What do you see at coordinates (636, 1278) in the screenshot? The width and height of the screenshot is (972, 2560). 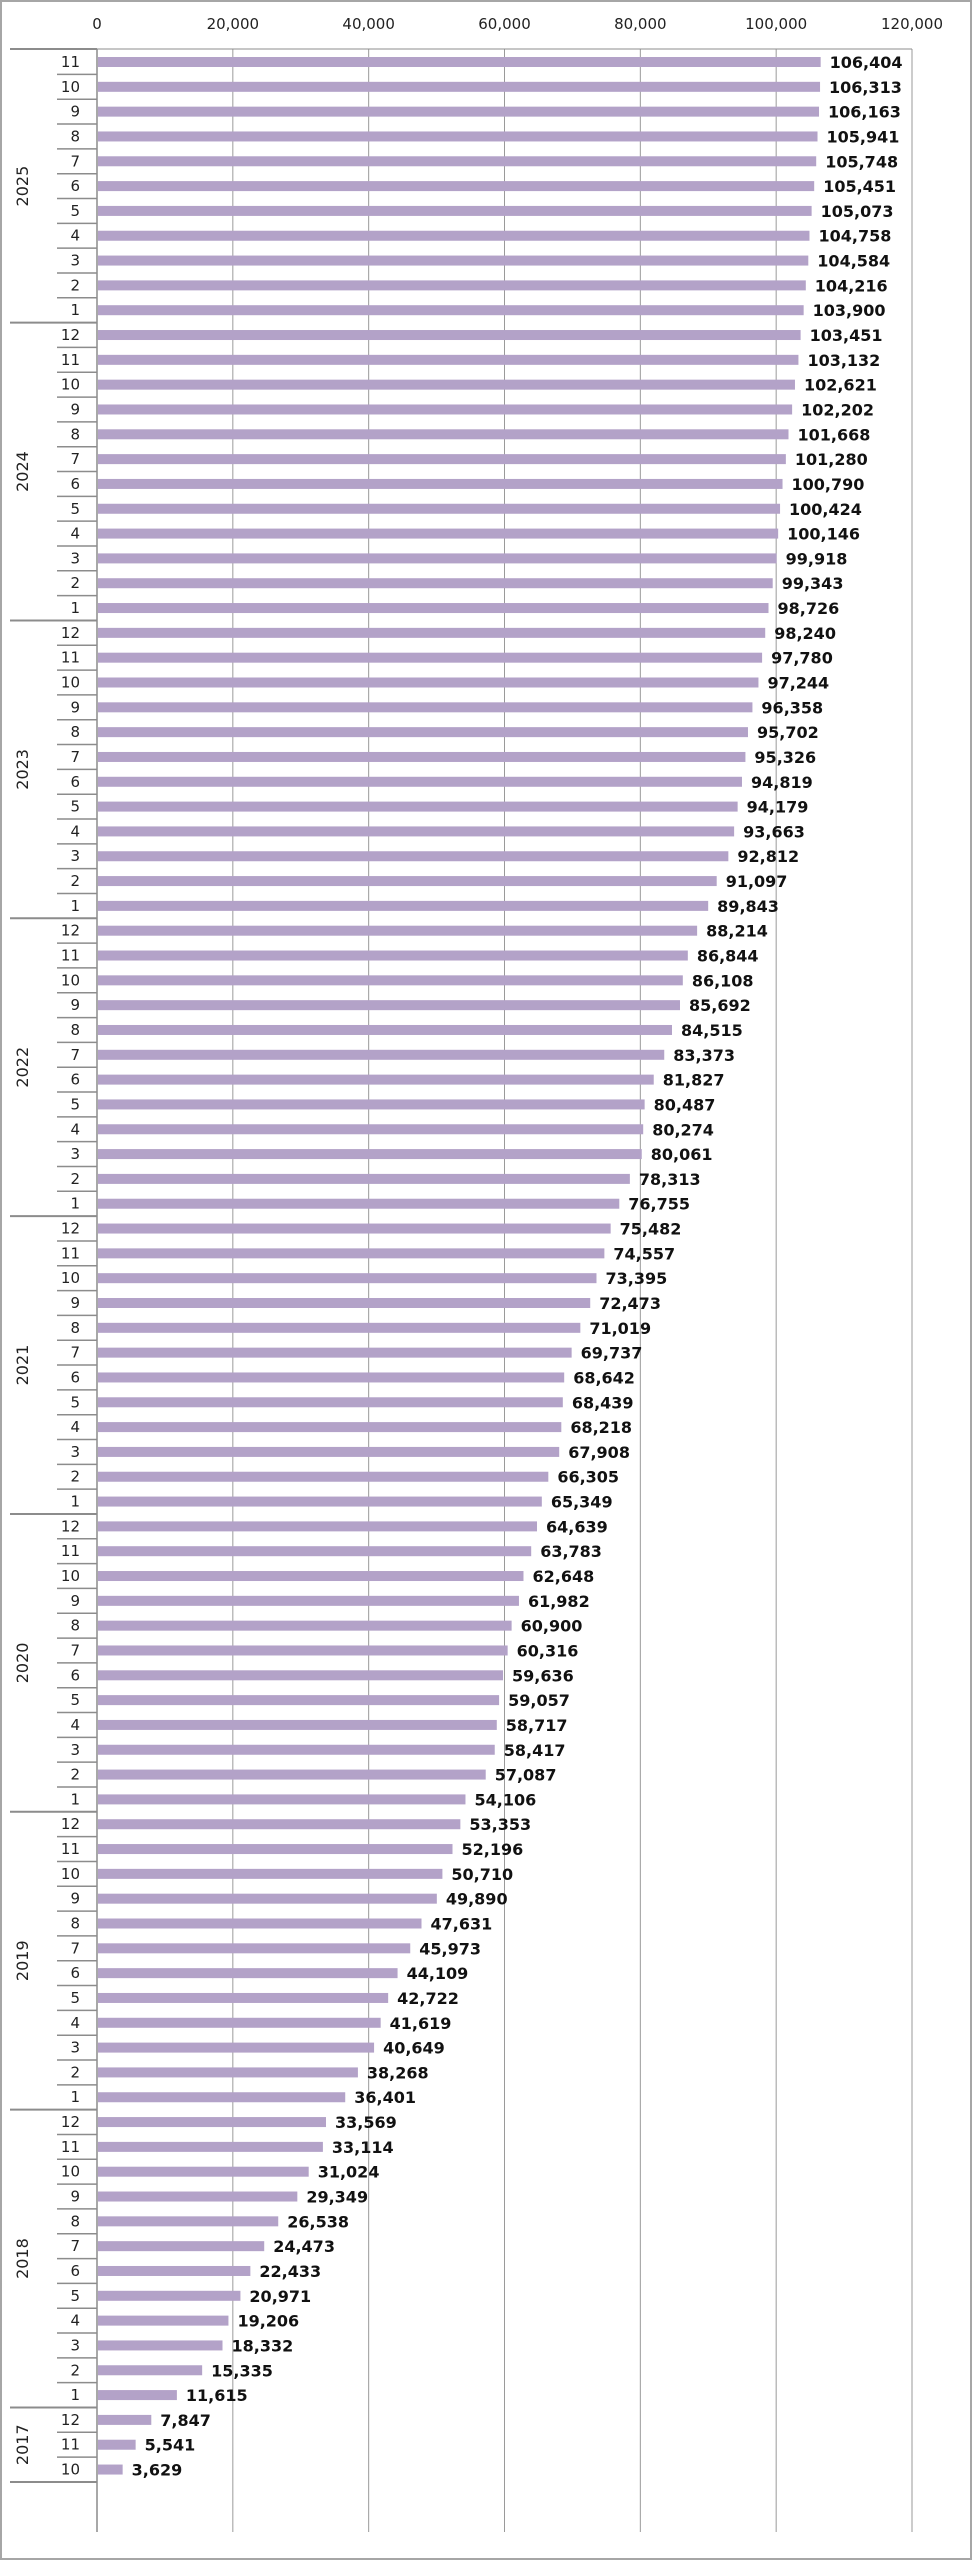 I see `data-label: 73,395` at bounding box center [636, 1278].